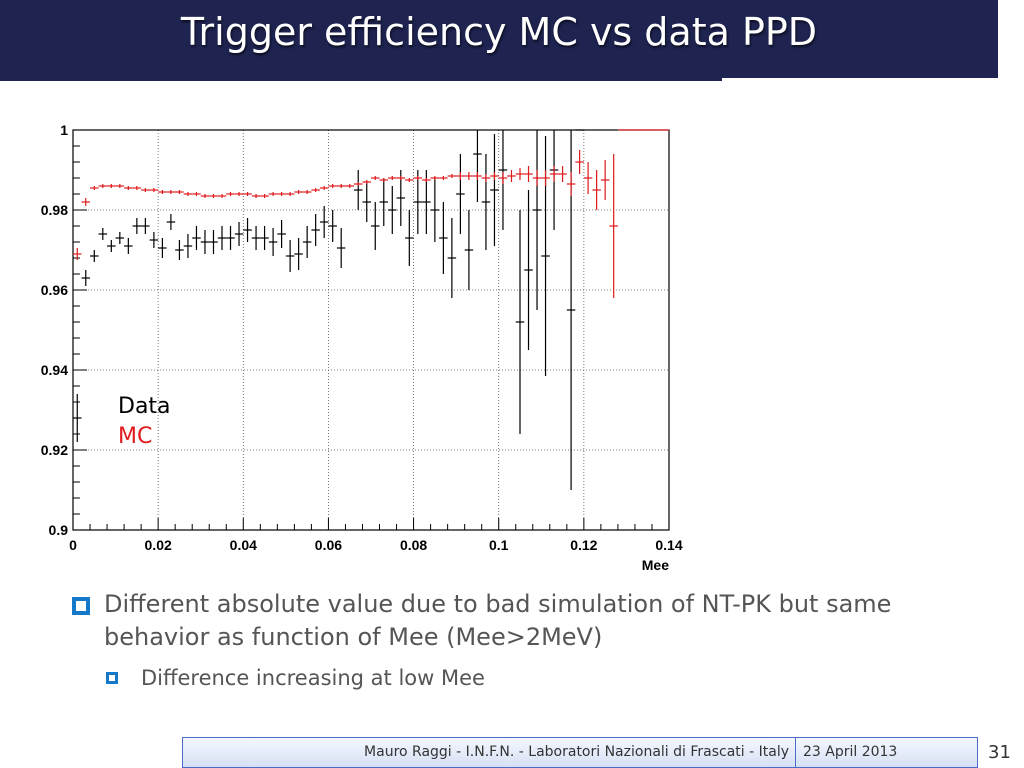  What do you see at coordinates (112, 678) in the screenshot?
I see `sub-bullet-marker` at bounding box center [112, 678].